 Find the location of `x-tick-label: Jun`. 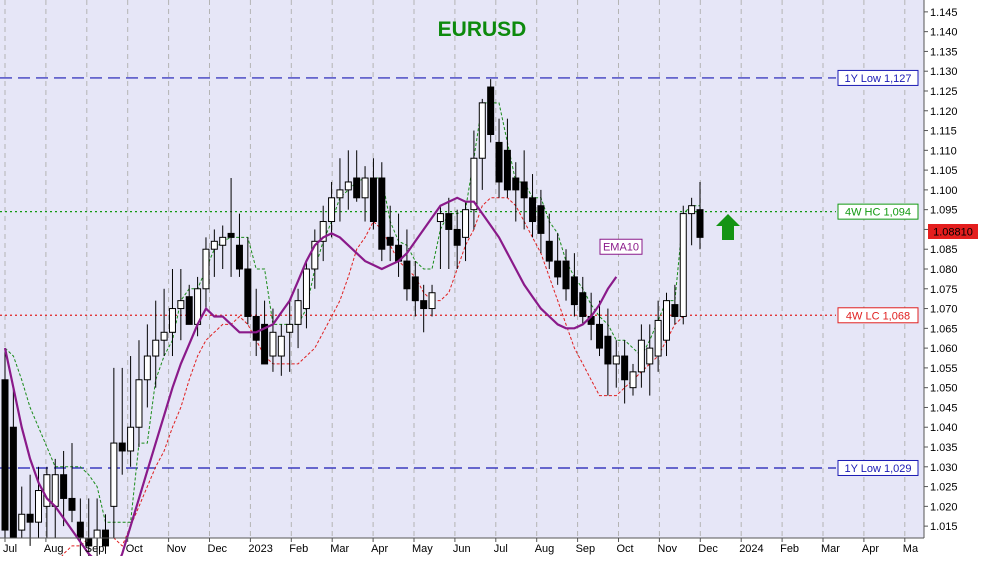

x-tick-label: Jun is located at coordinates (462, 549).